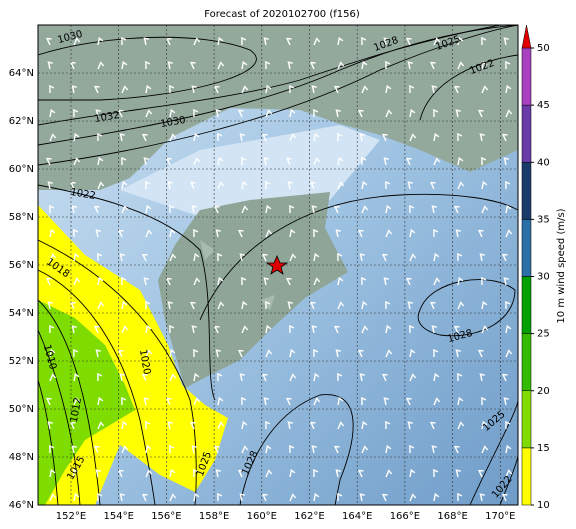 This screenshot has width=576, height=529. I want to click on colorbar-tick-label: 50, so click(543, 48).